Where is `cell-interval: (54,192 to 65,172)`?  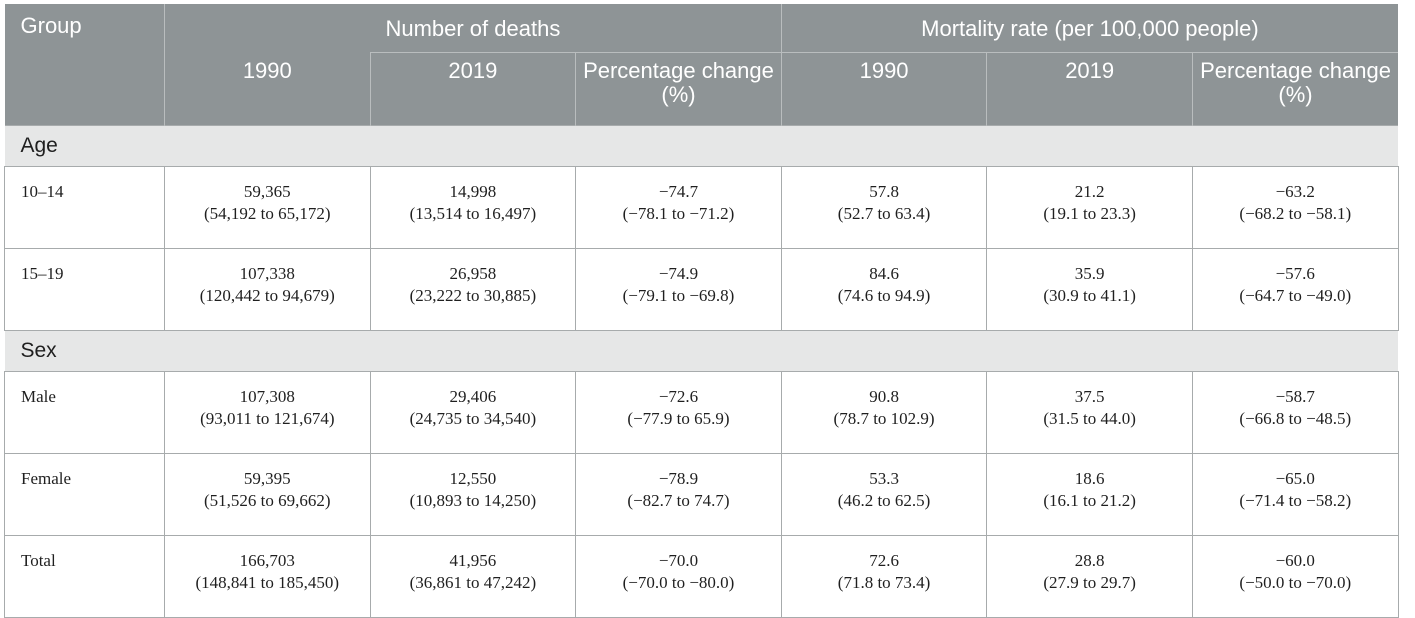 cell-interval: (54,192 to 65,172) is located at coordinates (267, 213).